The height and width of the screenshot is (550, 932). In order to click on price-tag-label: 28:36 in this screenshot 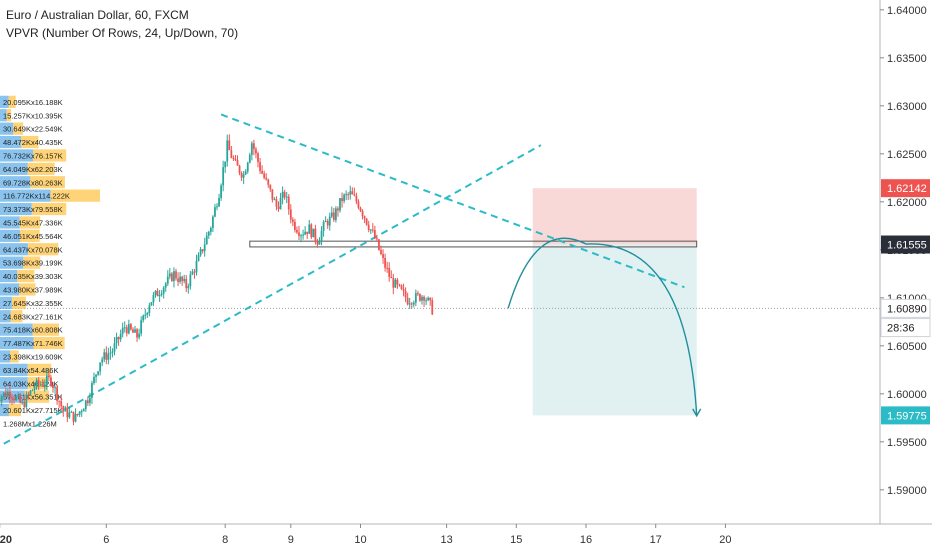, I will do `click(901, 329)`.